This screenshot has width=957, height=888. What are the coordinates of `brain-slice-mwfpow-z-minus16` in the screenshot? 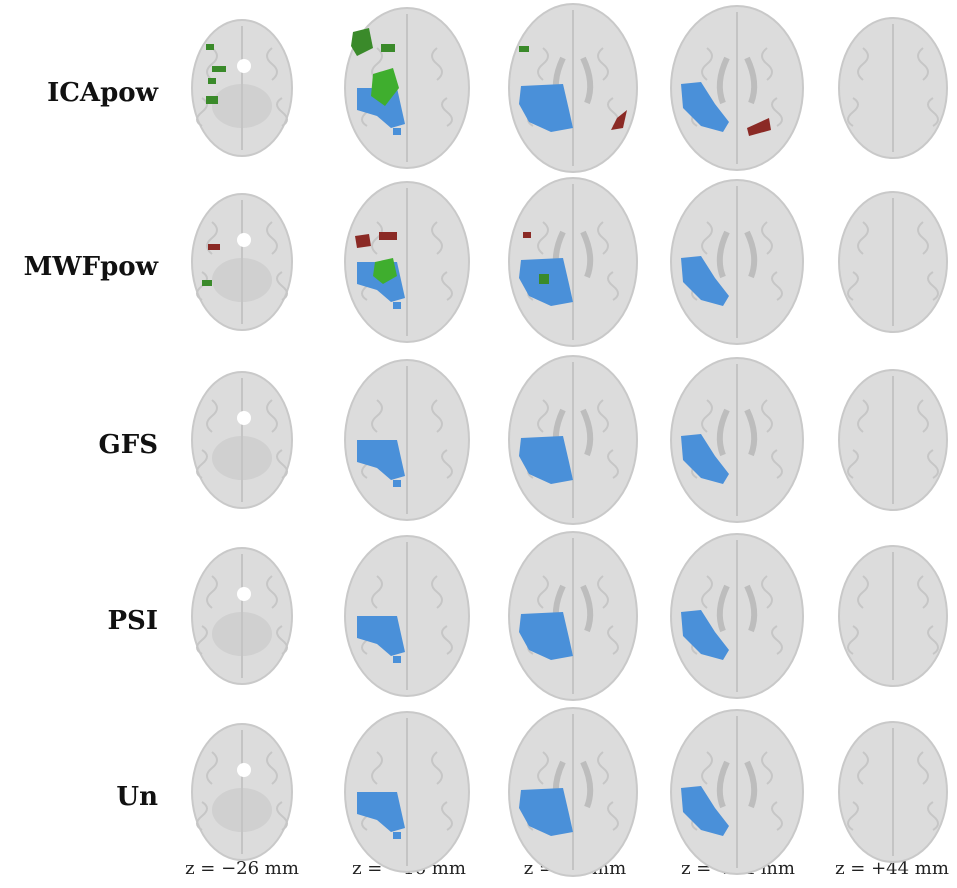 It's located at (407, 262).